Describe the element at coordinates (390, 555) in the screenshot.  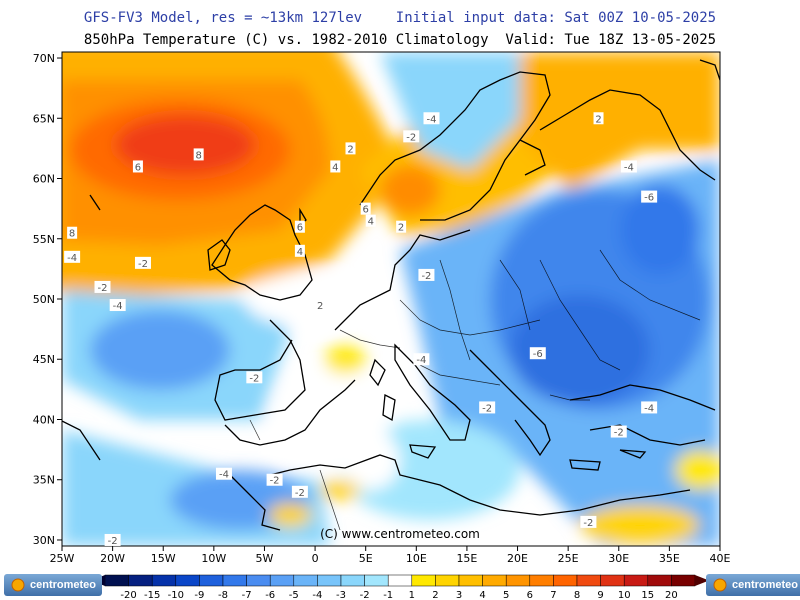
I see `longitude-axis: 25W 20W 15W 10W 5W 0 5E 10E 15E 20E 25E 30E 35E 40E` at that location.